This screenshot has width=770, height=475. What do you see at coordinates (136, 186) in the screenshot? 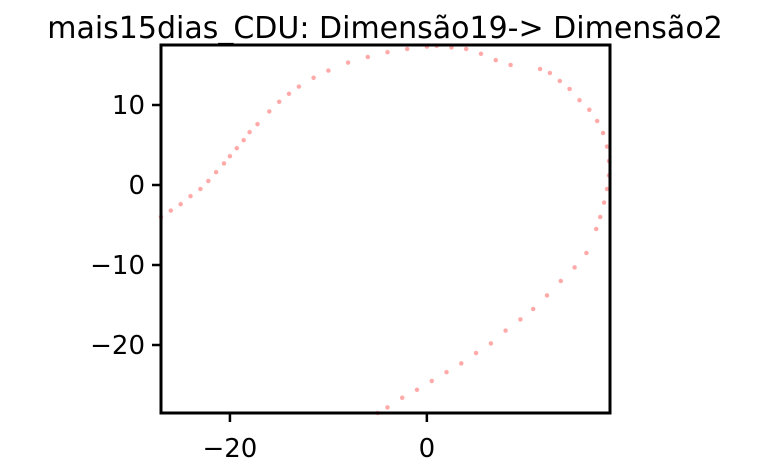
I see `y-tick-label: 0` at bounding box center [136, 186].